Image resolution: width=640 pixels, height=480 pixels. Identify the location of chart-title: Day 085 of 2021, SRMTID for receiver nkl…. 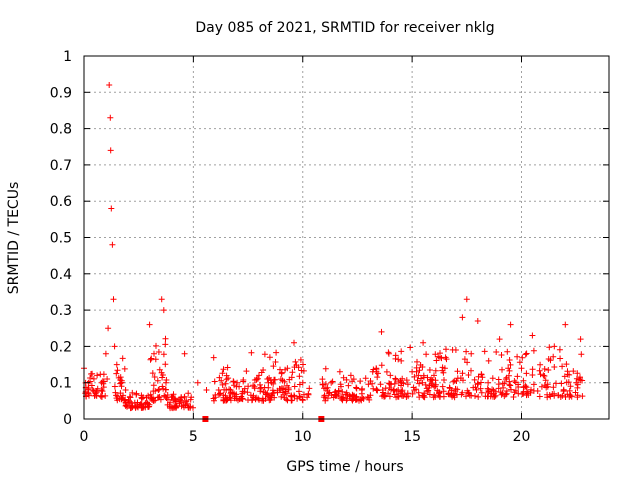
(344, 28).